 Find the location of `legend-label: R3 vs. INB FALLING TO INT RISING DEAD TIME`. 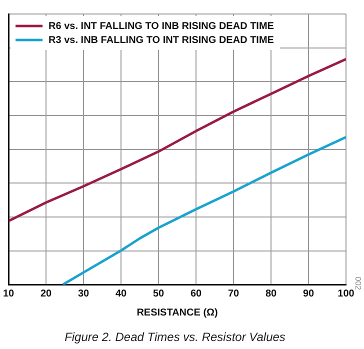

legend-label: R3 vs. INB FALLING TO INT RISING DEAD TIME is located at coordinates (161, 40).